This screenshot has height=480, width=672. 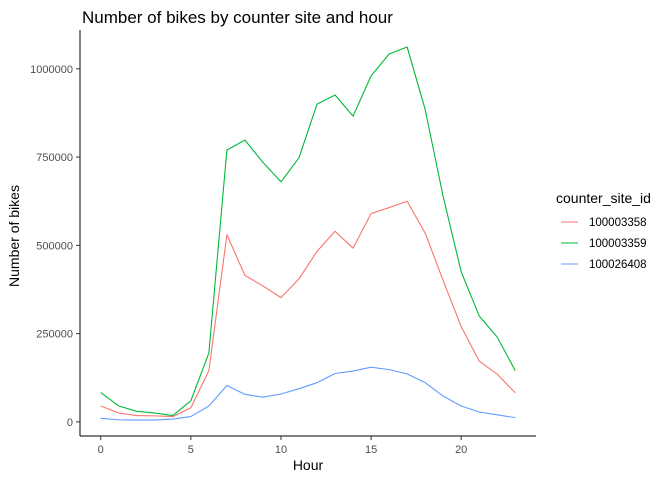 What do you see at coordinates (618, 265) in the screenshot?
I see `legend-label: 100026408` at bounding box center [618, 265].